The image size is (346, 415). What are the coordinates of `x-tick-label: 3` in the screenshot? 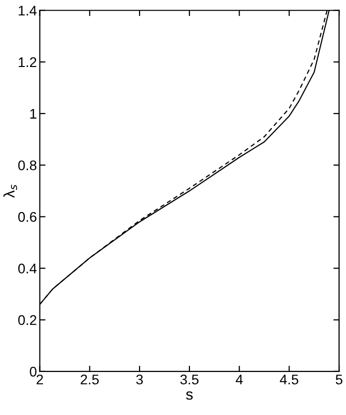 It's located at (139, 379).